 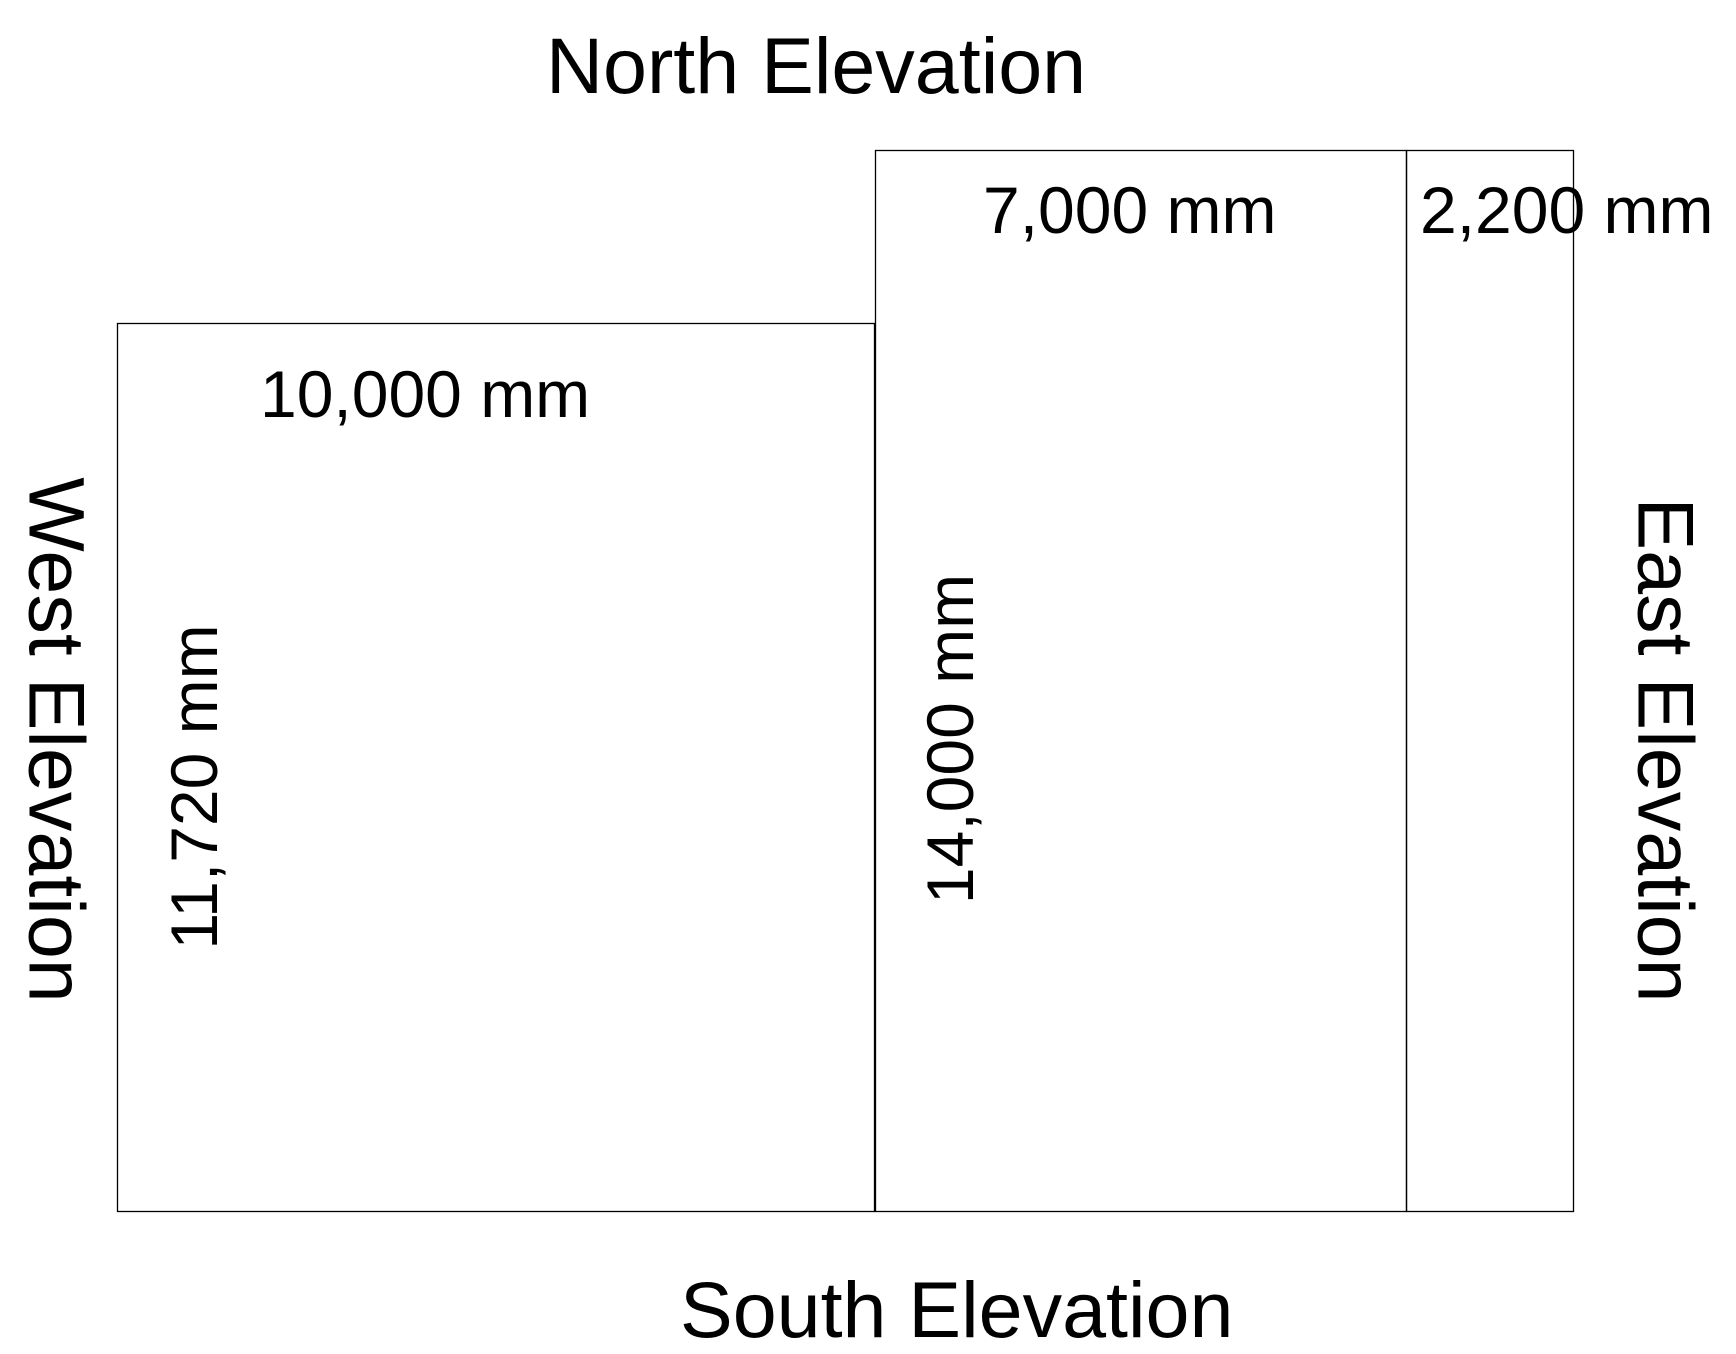 What do you see at coordinates (950, 739) in the screenshot?
I see `middle-block-depth-dimension: 14,000 mm` at bounding box center [950, 739].